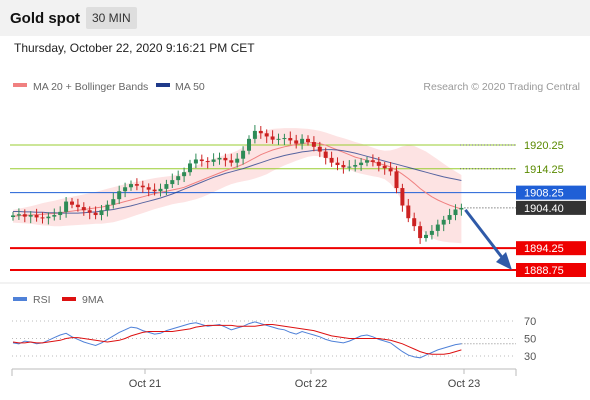 Image resolution: width=590 pixels, height=400 pixels. Describe the element at coordinates (69, 299) in the screenshot. I see `rsi-ma-legend-swatch` at that location.